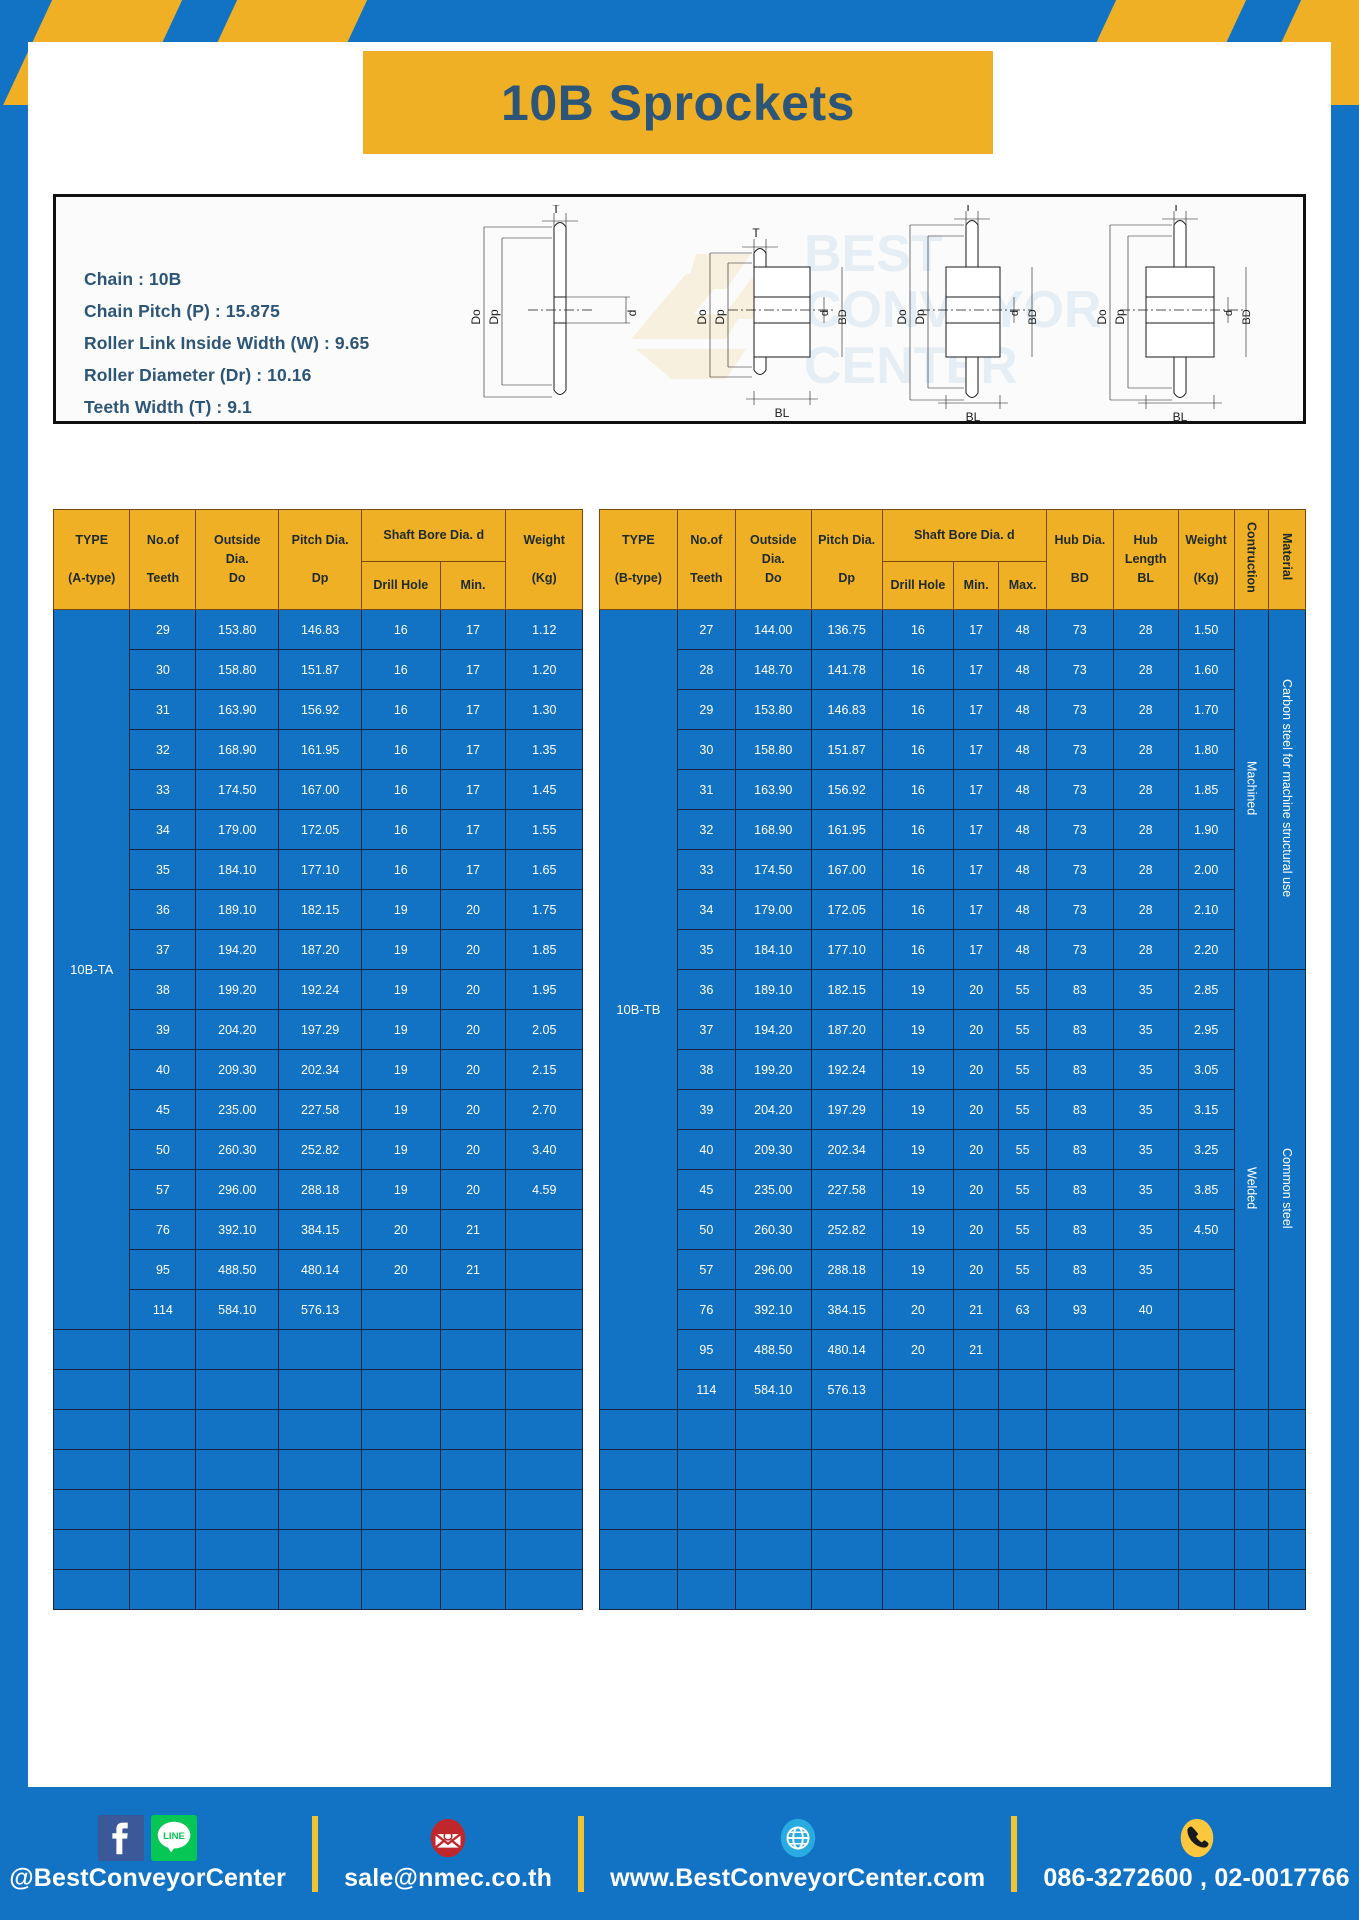 The width and height of the screenshot is (1359, 1920). Describe the element at coordinates (706, 869) in the screenshot. I see `table-cell: 33` at that location.